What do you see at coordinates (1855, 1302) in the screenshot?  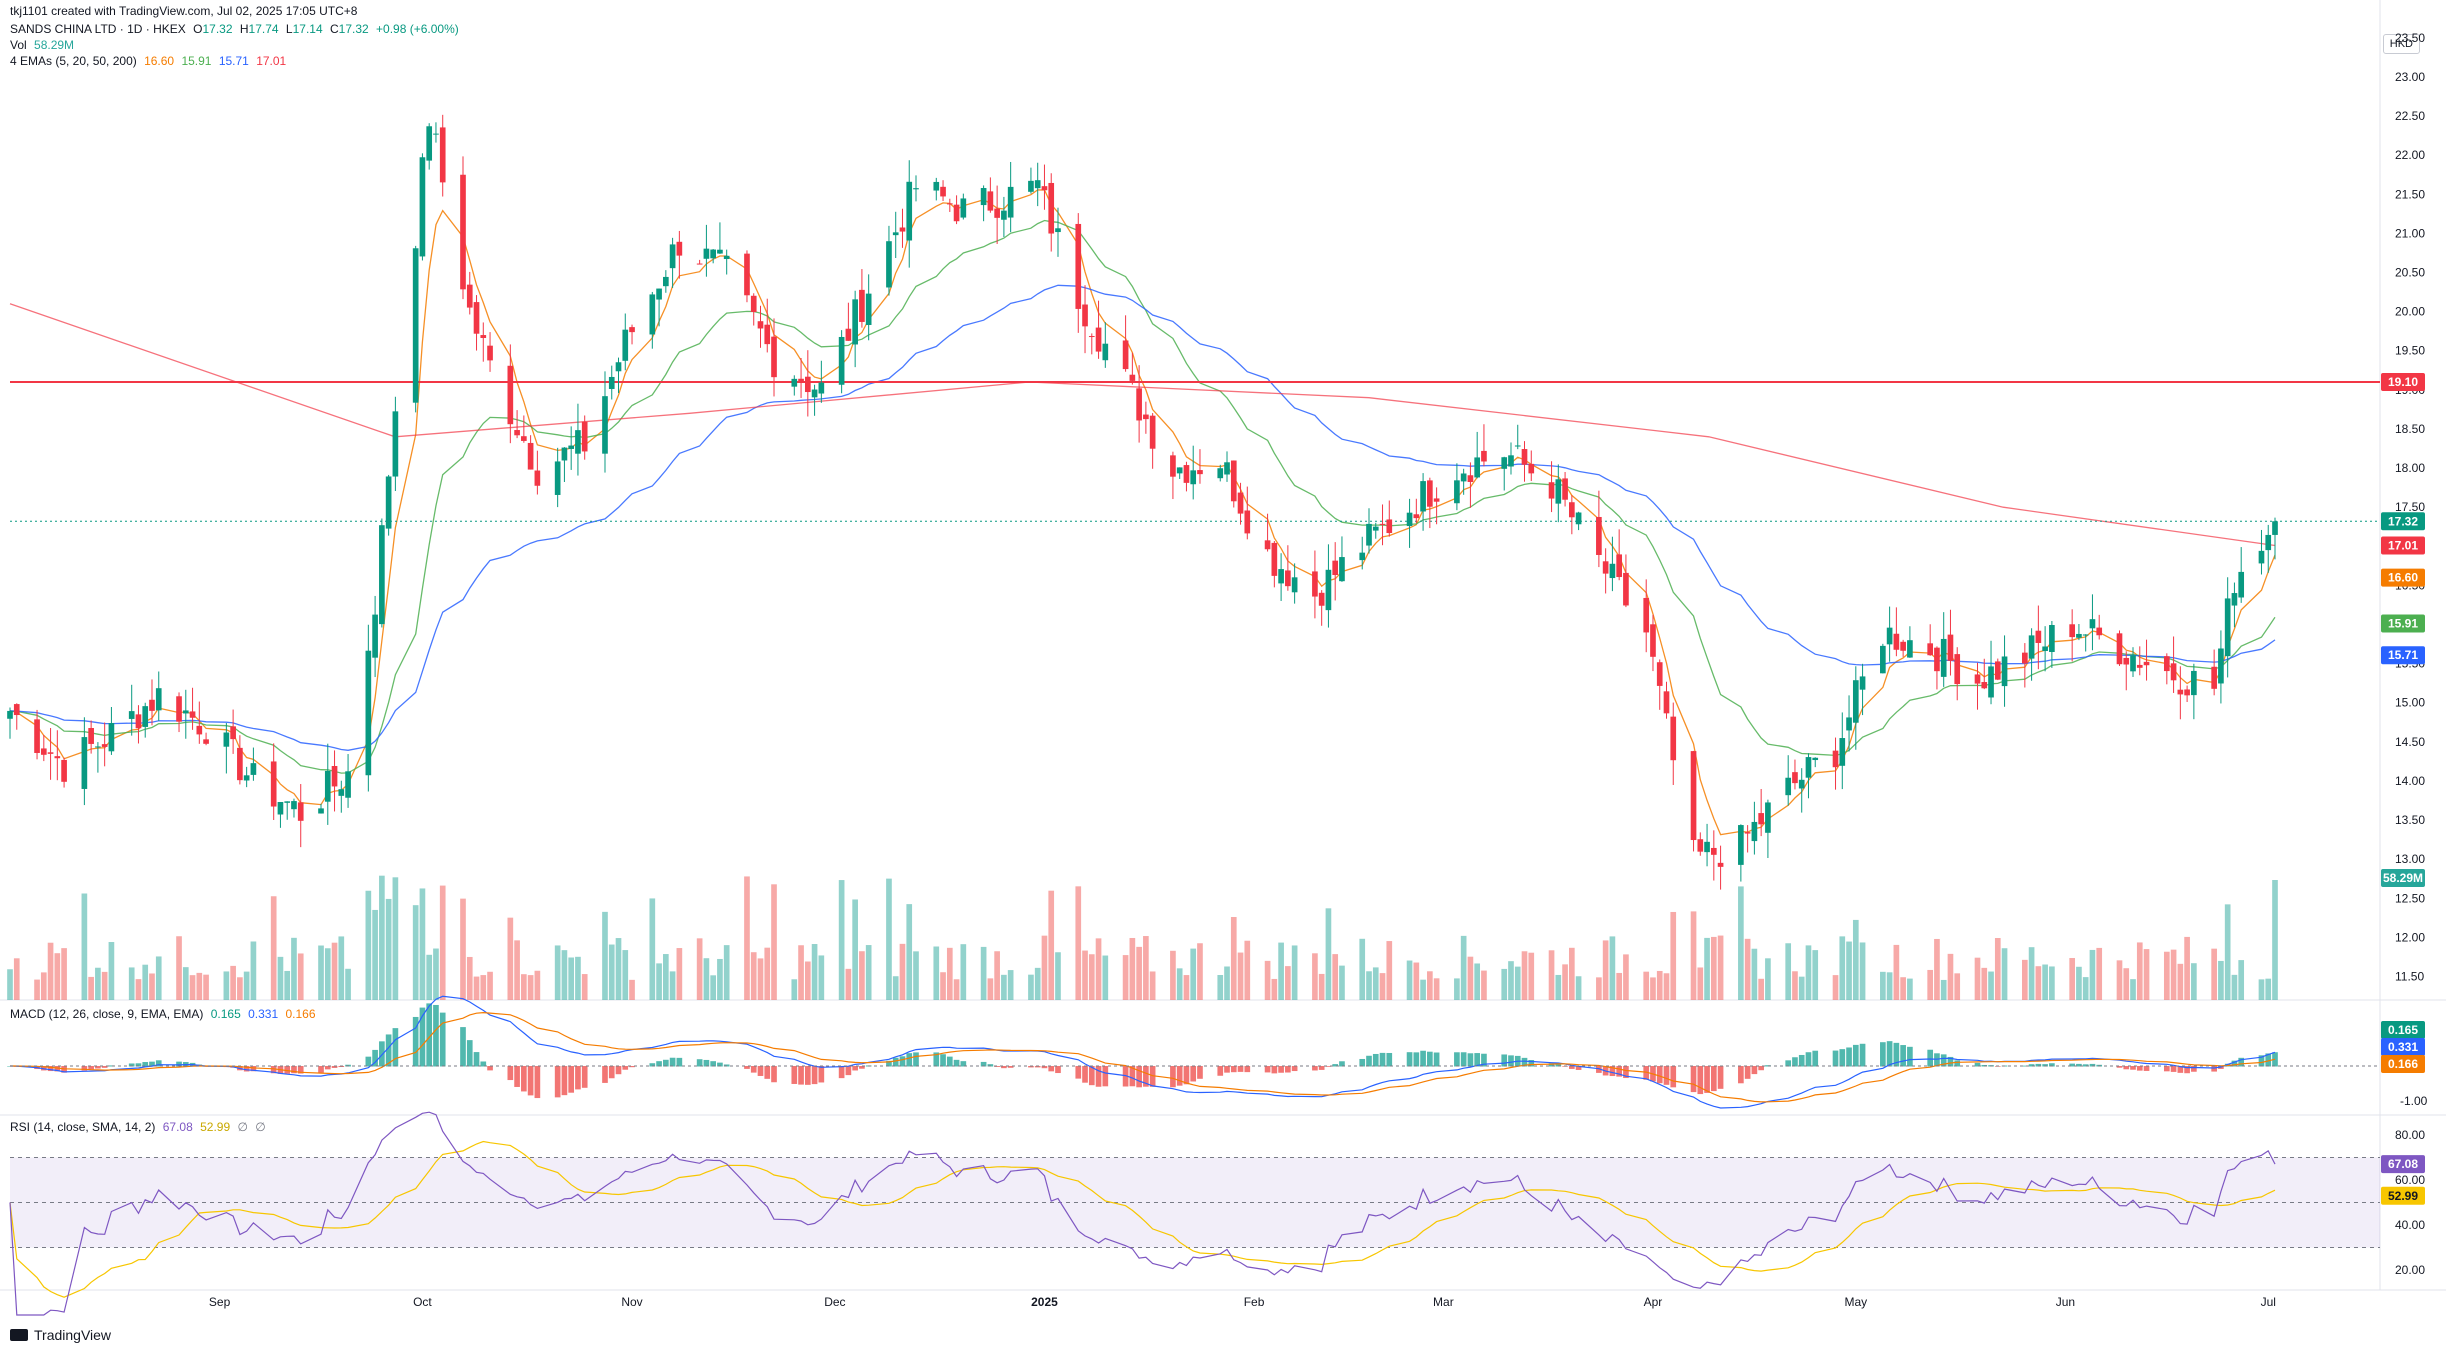 I see `time-tick-label: May` at bounding box center [1855, 1302].